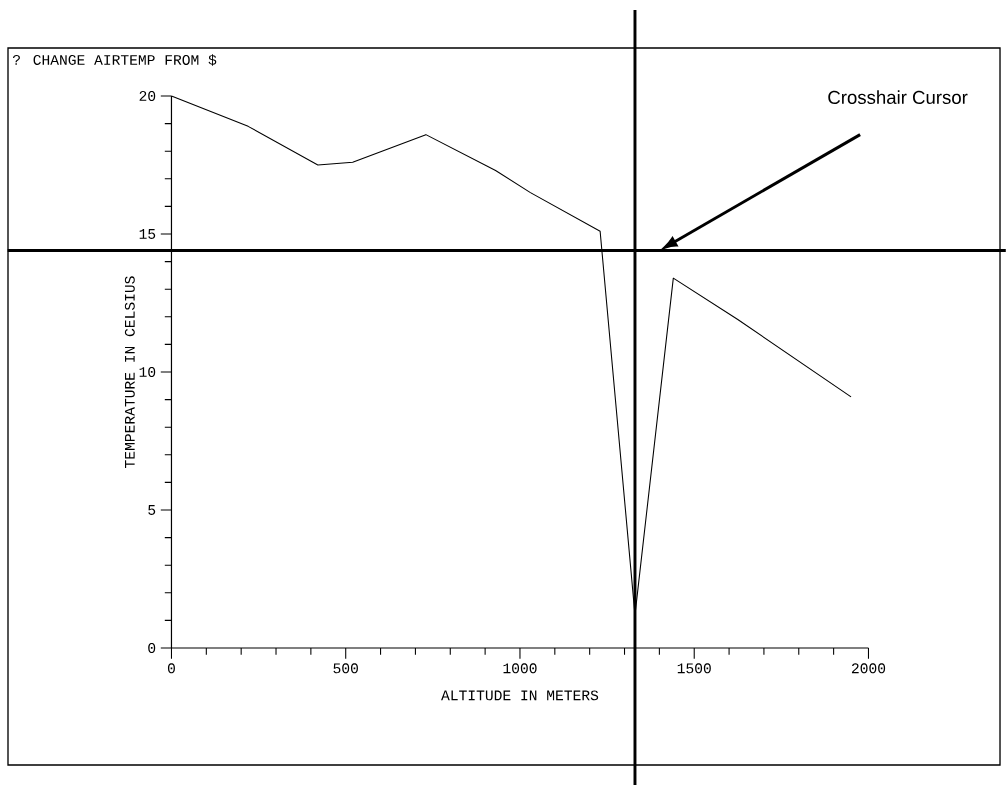  Describe the element at coordinates (868, 668) in the screenshot. I see `x-tick-label: 2000` at that location.